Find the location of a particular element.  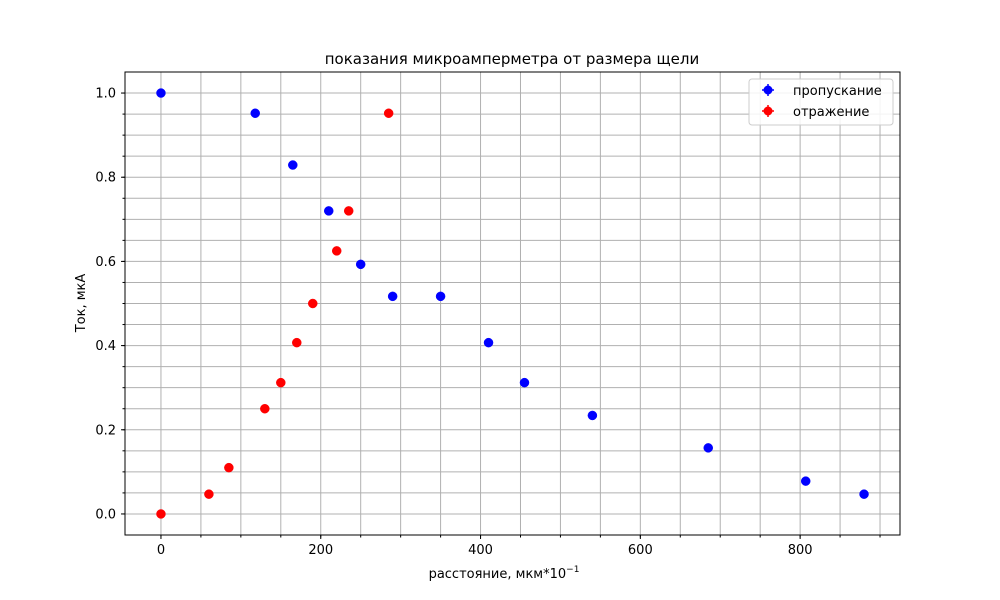

y-tick-label: 0.0 is located at coordinates (105, 514).